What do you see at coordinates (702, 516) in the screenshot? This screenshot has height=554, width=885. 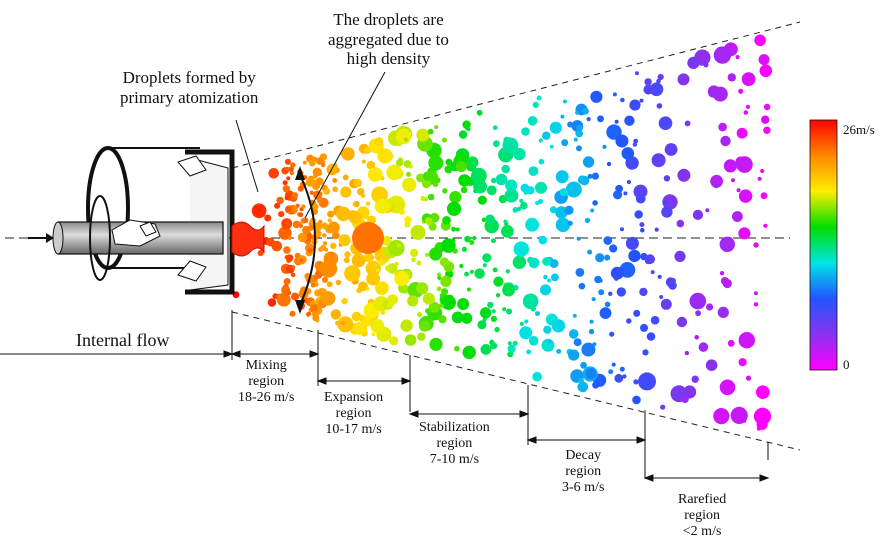 I see `region-label-rarefied: Rarefied region <2 m/s` at bounding box center [702, 516].